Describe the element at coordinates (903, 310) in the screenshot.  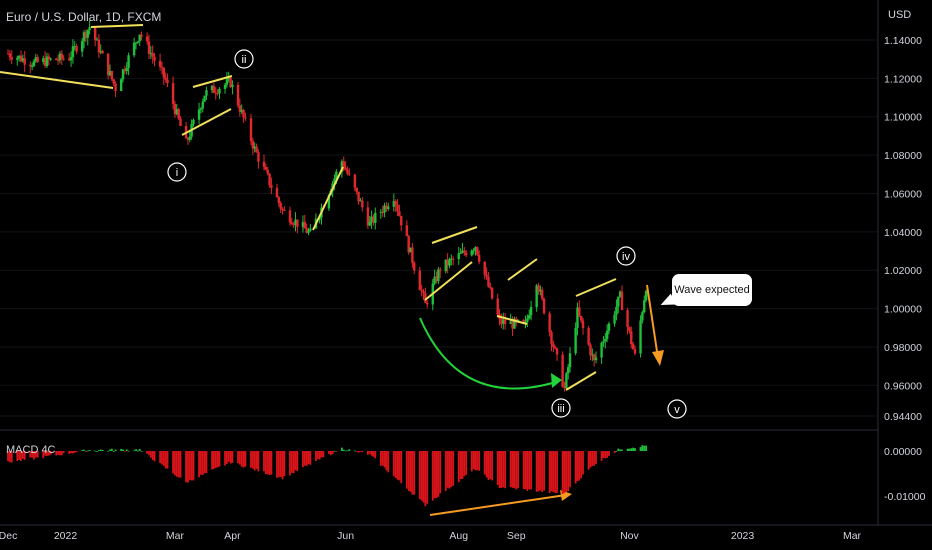
I see `y-tick-label: 1.00000` at that location.